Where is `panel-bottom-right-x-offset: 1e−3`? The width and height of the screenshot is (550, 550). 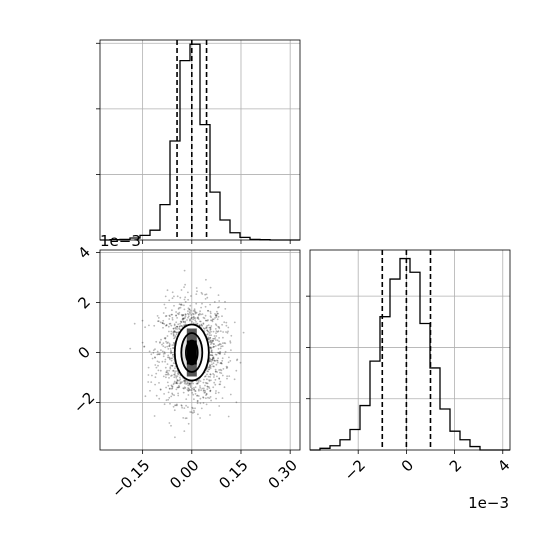 panel-bottom-right-x-offset: 1e−3 is located at coordinates (488, 503).